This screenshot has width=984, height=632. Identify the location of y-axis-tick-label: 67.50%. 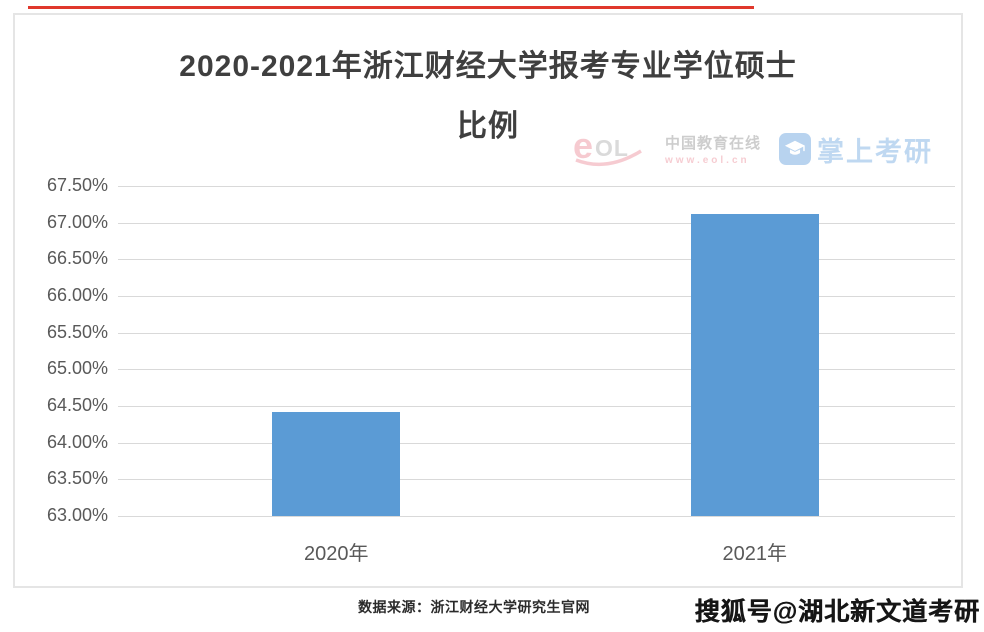
(77, 185).